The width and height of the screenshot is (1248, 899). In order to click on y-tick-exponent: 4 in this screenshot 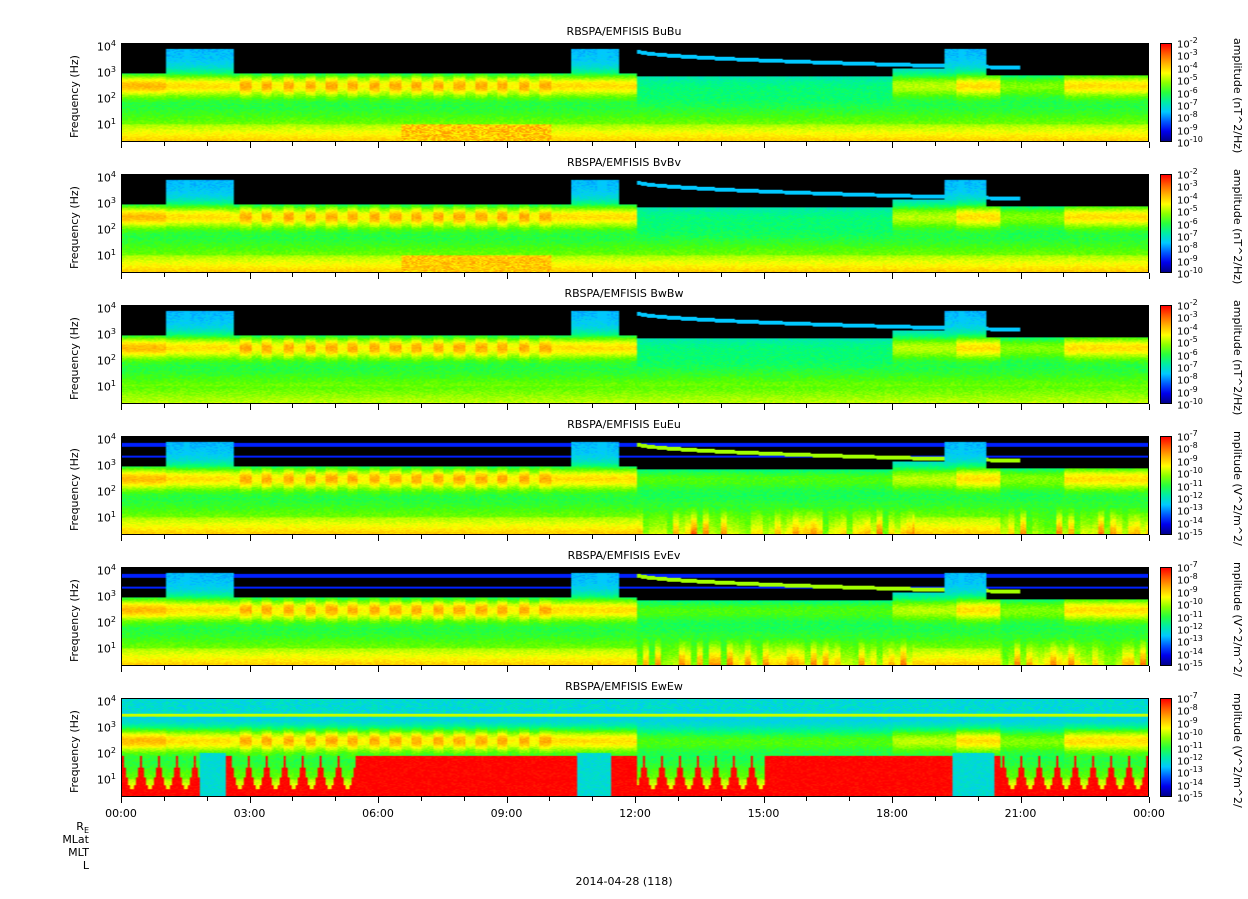, I will do `click(113, 567)`.